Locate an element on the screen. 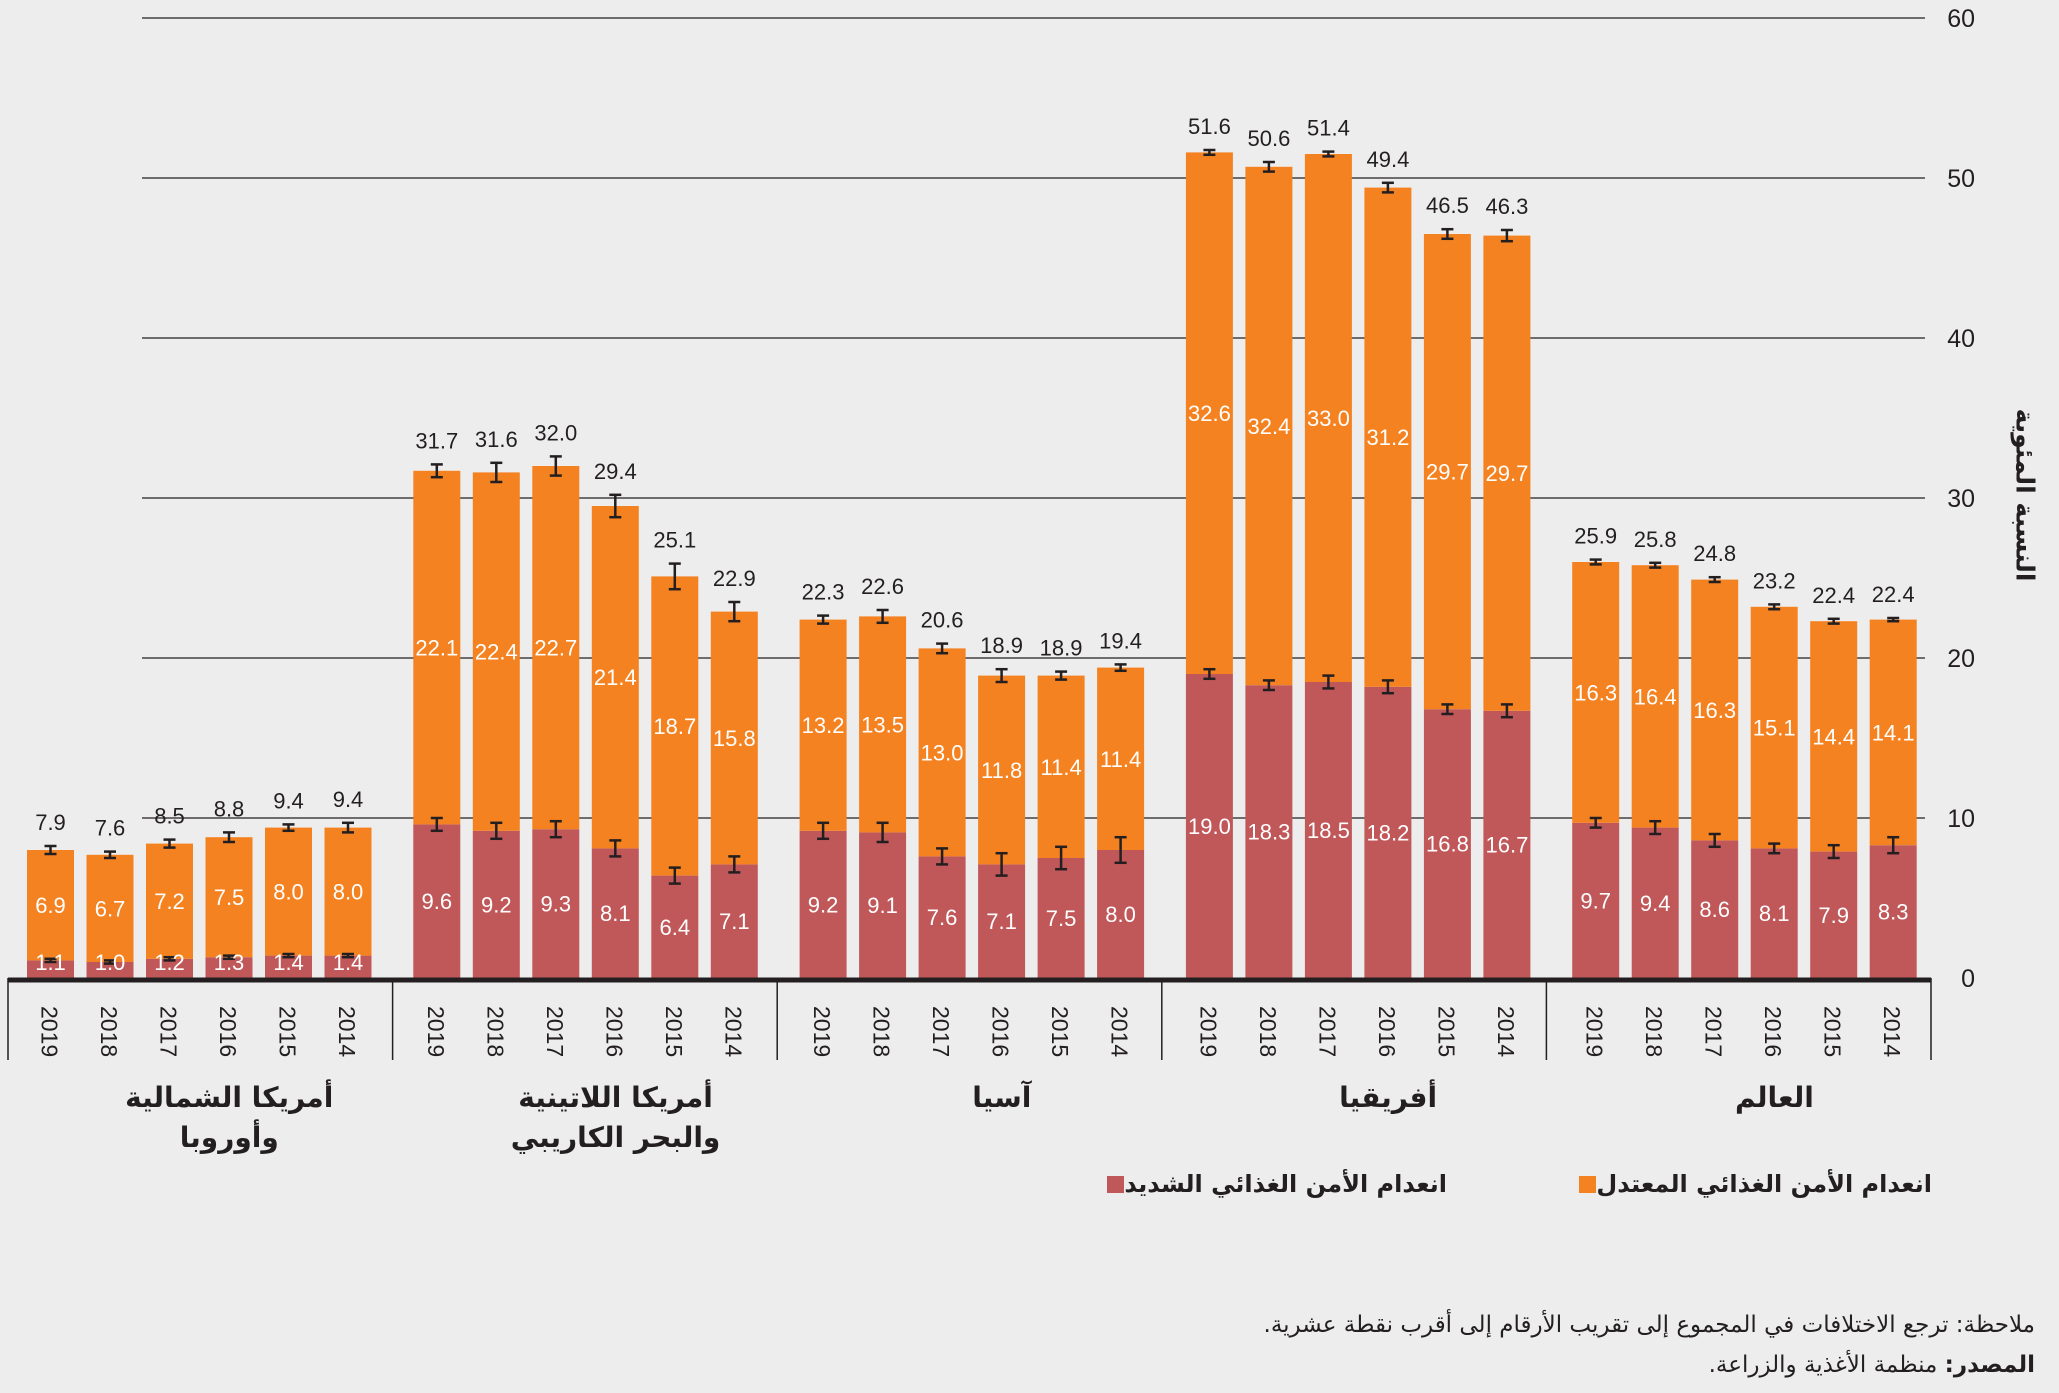 This screenshot has width=2059, height=1393. data-label-severe: 1.2 is located at coordinates (169, 962).